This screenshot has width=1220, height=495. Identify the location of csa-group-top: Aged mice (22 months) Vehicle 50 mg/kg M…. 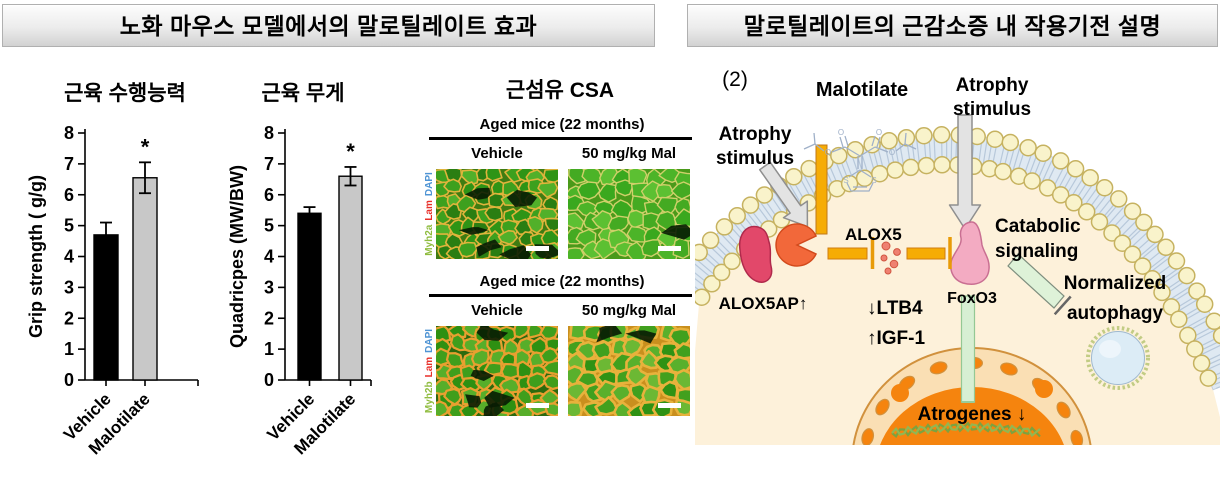
(560, 191).